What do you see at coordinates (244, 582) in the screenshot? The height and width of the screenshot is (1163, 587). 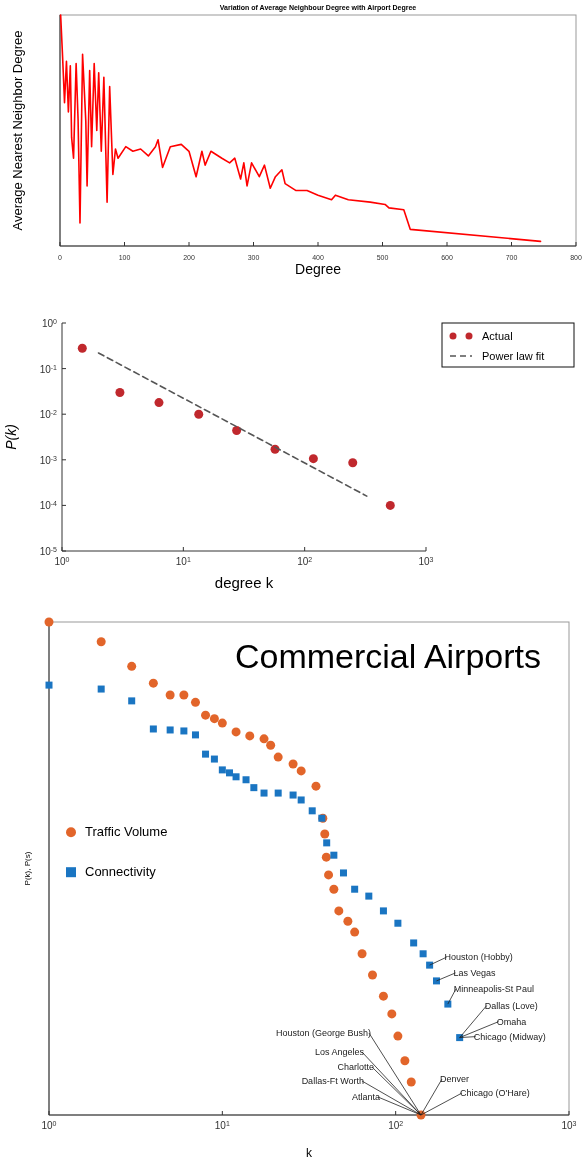 I see `x-axis-title: degree k` at bounding box center [244, 582].